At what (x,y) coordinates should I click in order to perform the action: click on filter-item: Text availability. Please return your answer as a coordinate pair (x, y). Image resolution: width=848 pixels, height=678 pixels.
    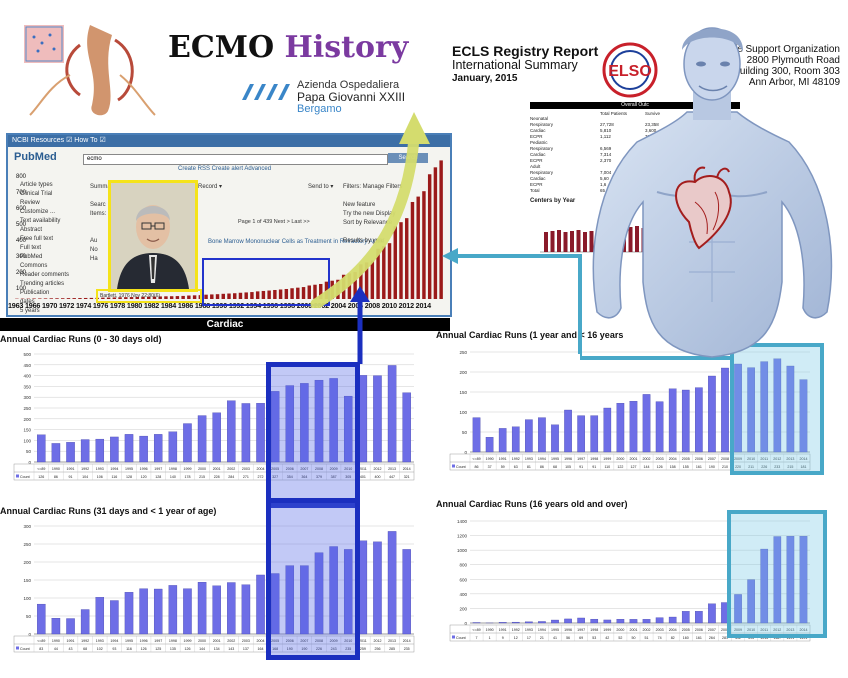
    Looking at the image, I should click on (40, 221).